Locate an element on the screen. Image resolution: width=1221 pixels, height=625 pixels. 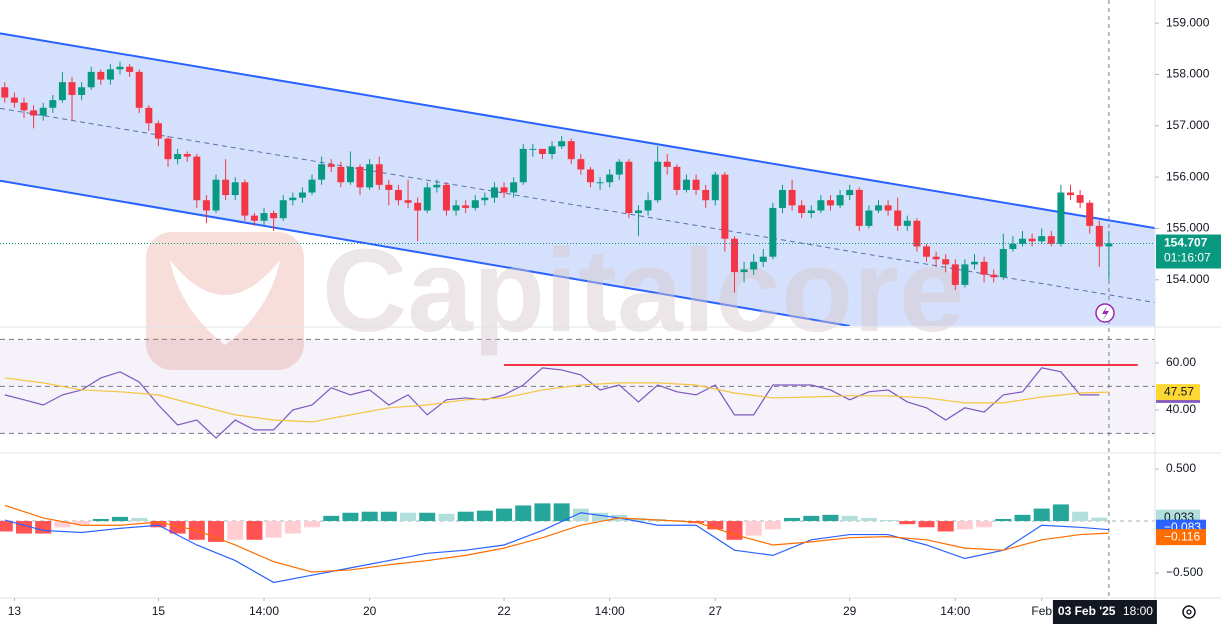
y-tick-label: 156.000 is located at coordinates (1188, 176).